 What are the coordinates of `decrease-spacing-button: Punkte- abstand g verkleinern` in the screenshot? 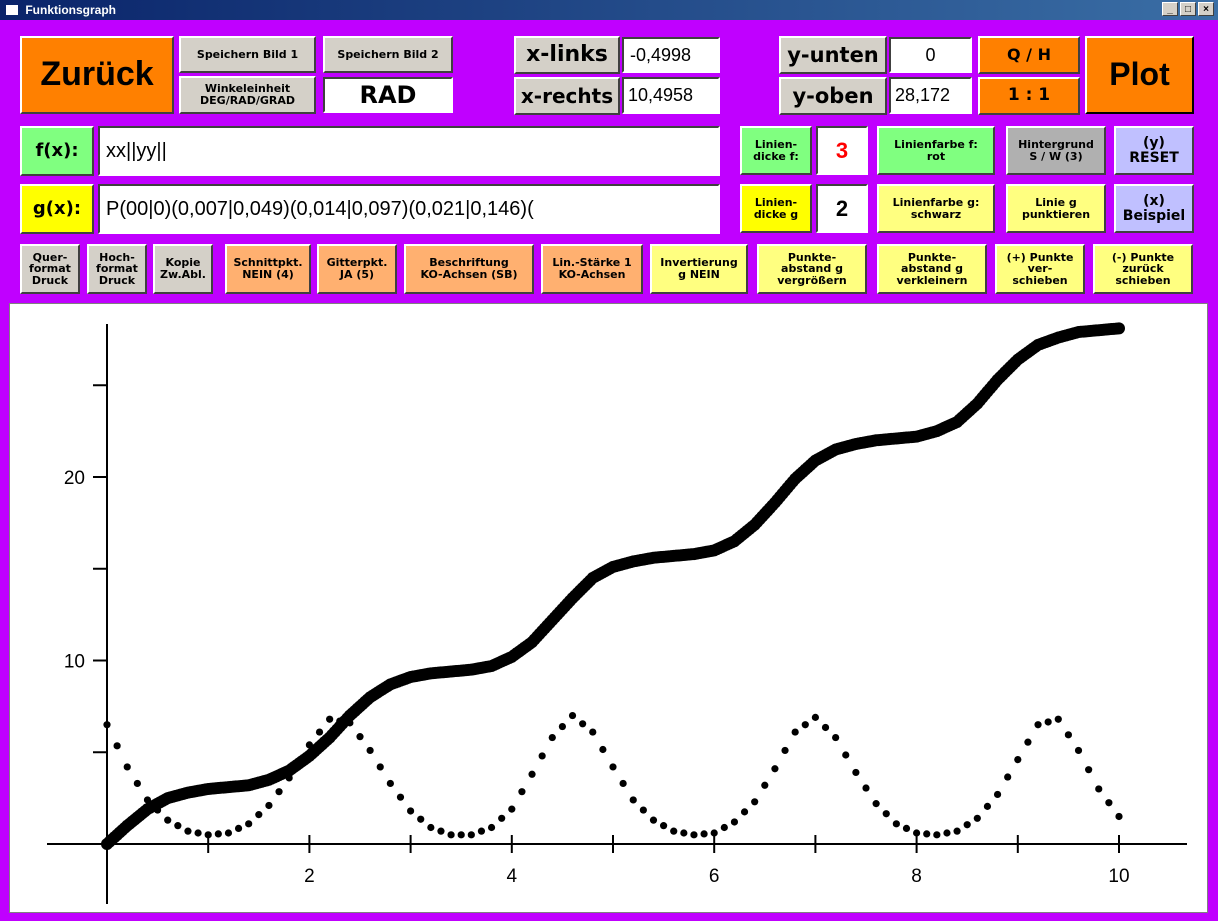 It's located at (932, 269).